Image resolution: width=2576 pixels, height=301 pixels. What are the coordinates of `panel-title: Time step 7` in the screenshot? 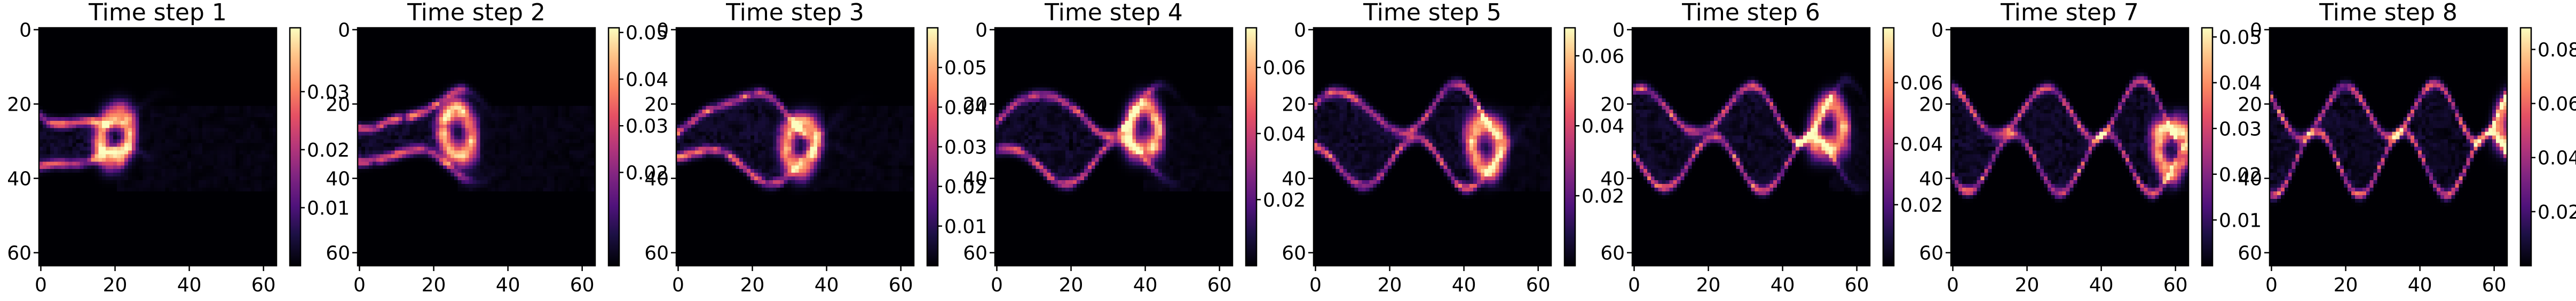 It's located at (2069, 13).